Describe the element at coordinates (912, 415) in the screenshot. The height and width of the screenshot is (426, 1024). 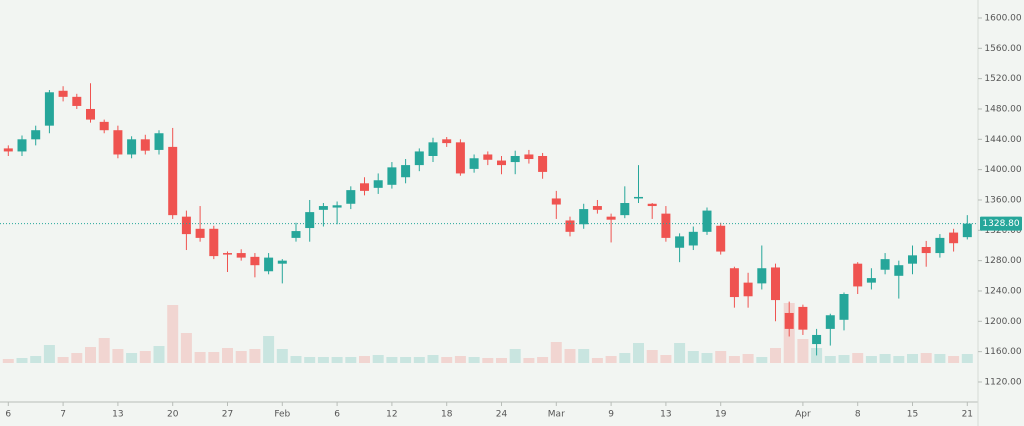
I see `x-tick-label: 15` at that location.